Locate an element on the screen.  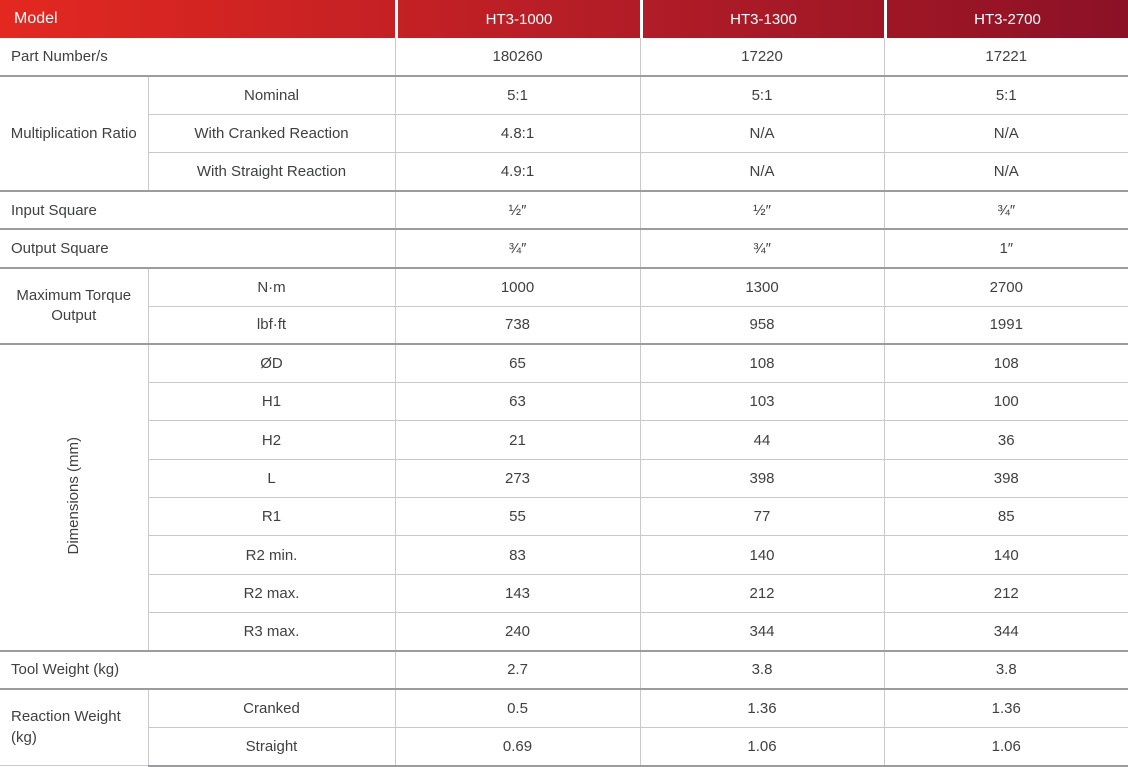
header-col-ht3-1000: HT3-1000 is located at coordinates (517, 19).